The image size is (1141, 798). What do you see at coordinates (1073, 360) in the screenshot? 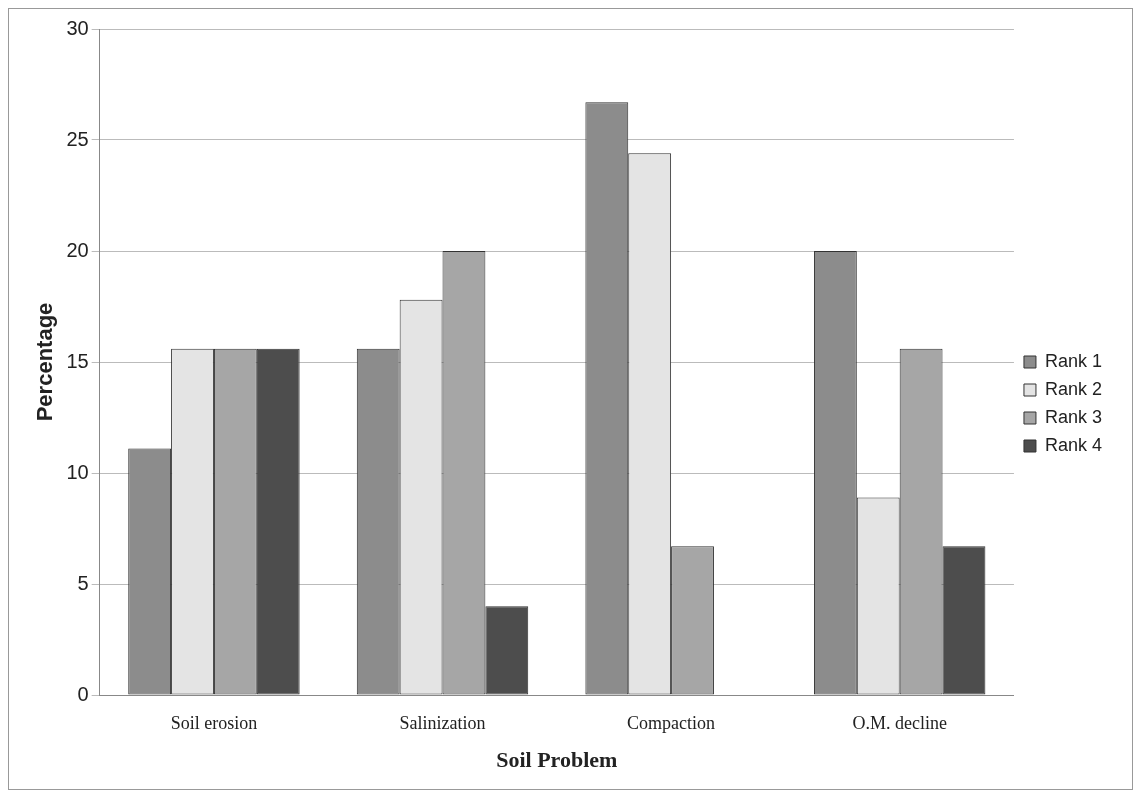
I see `legend-label: Rank 1` at bounding box center [1073, 360].